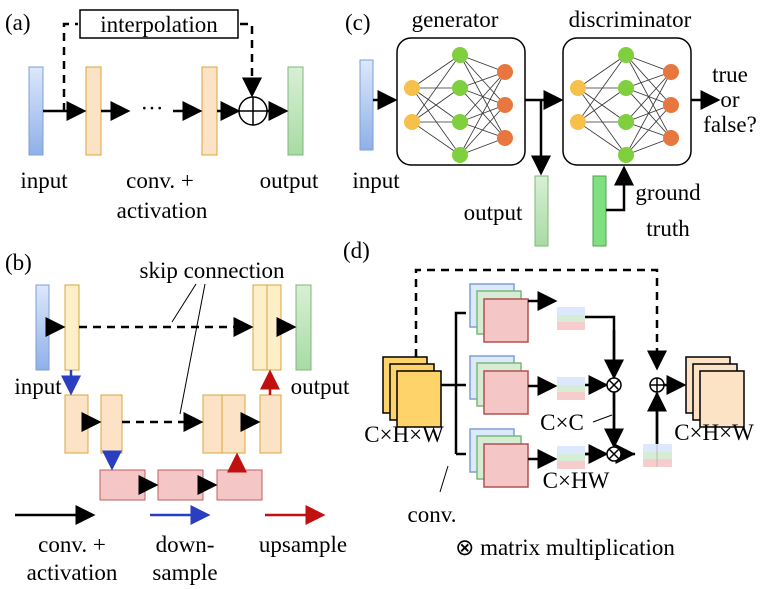 This screenshot has height=589, width=765. I want to click on ground-truth-bar, so click(599, 211).